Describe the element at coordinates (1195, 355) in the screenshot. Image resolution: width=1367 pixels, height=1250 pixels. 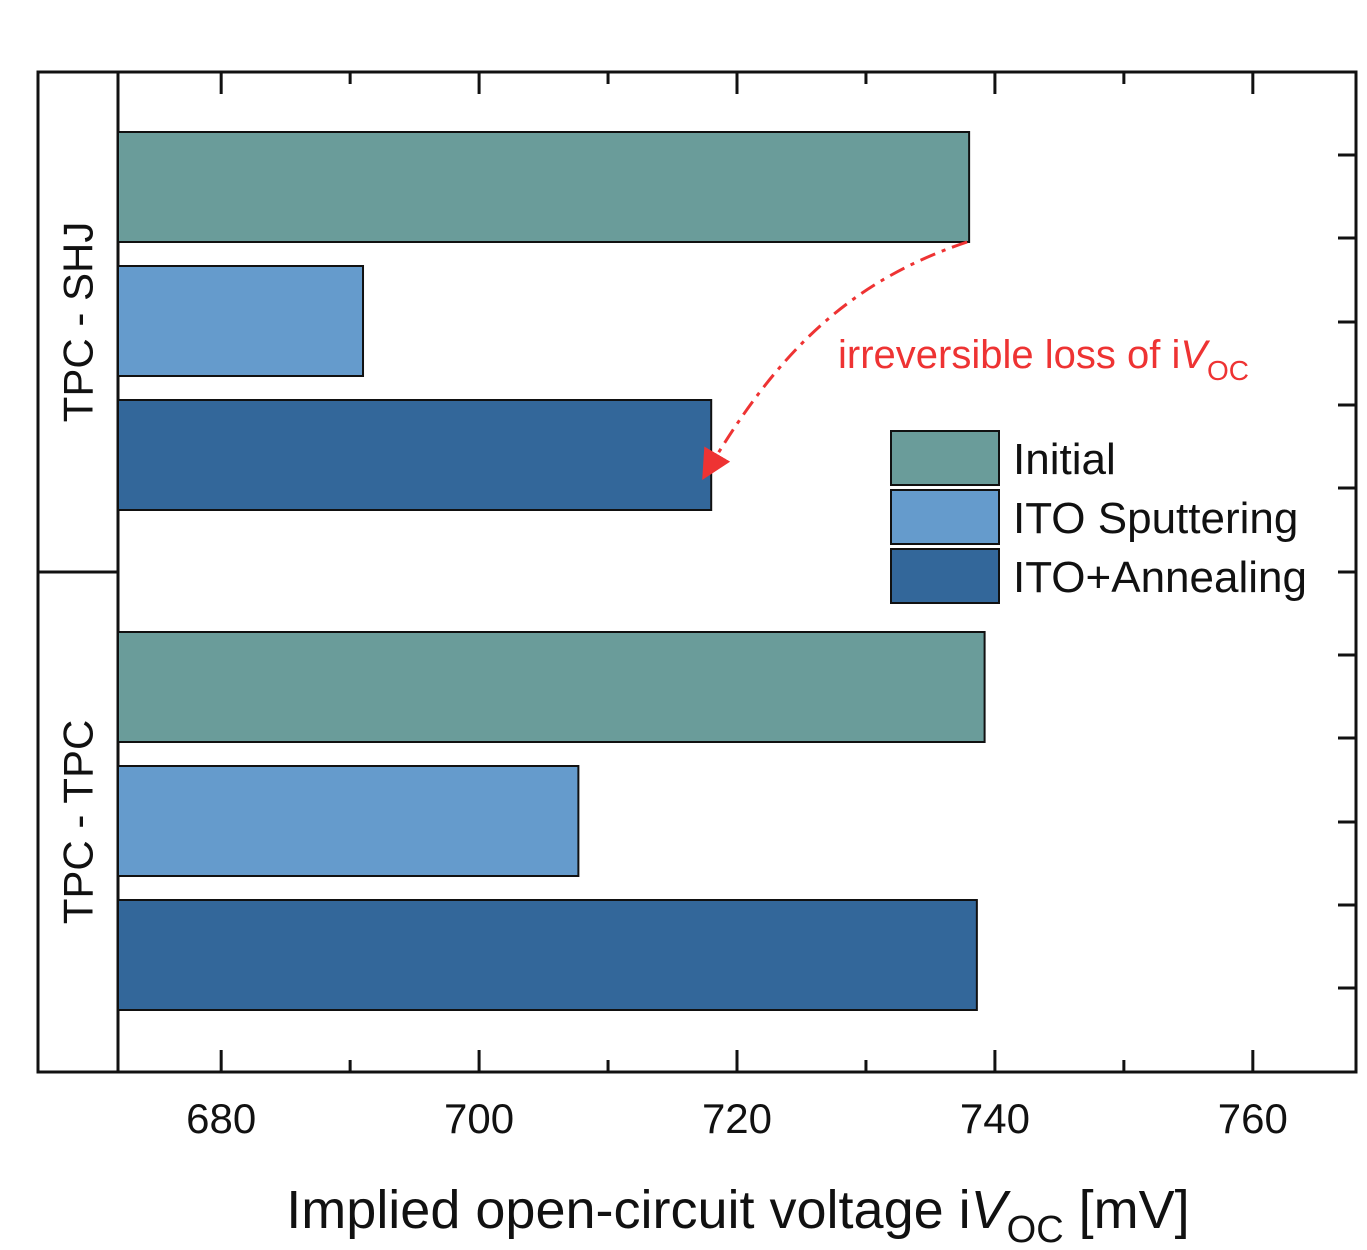
I see `annotation-var: V` at that location.